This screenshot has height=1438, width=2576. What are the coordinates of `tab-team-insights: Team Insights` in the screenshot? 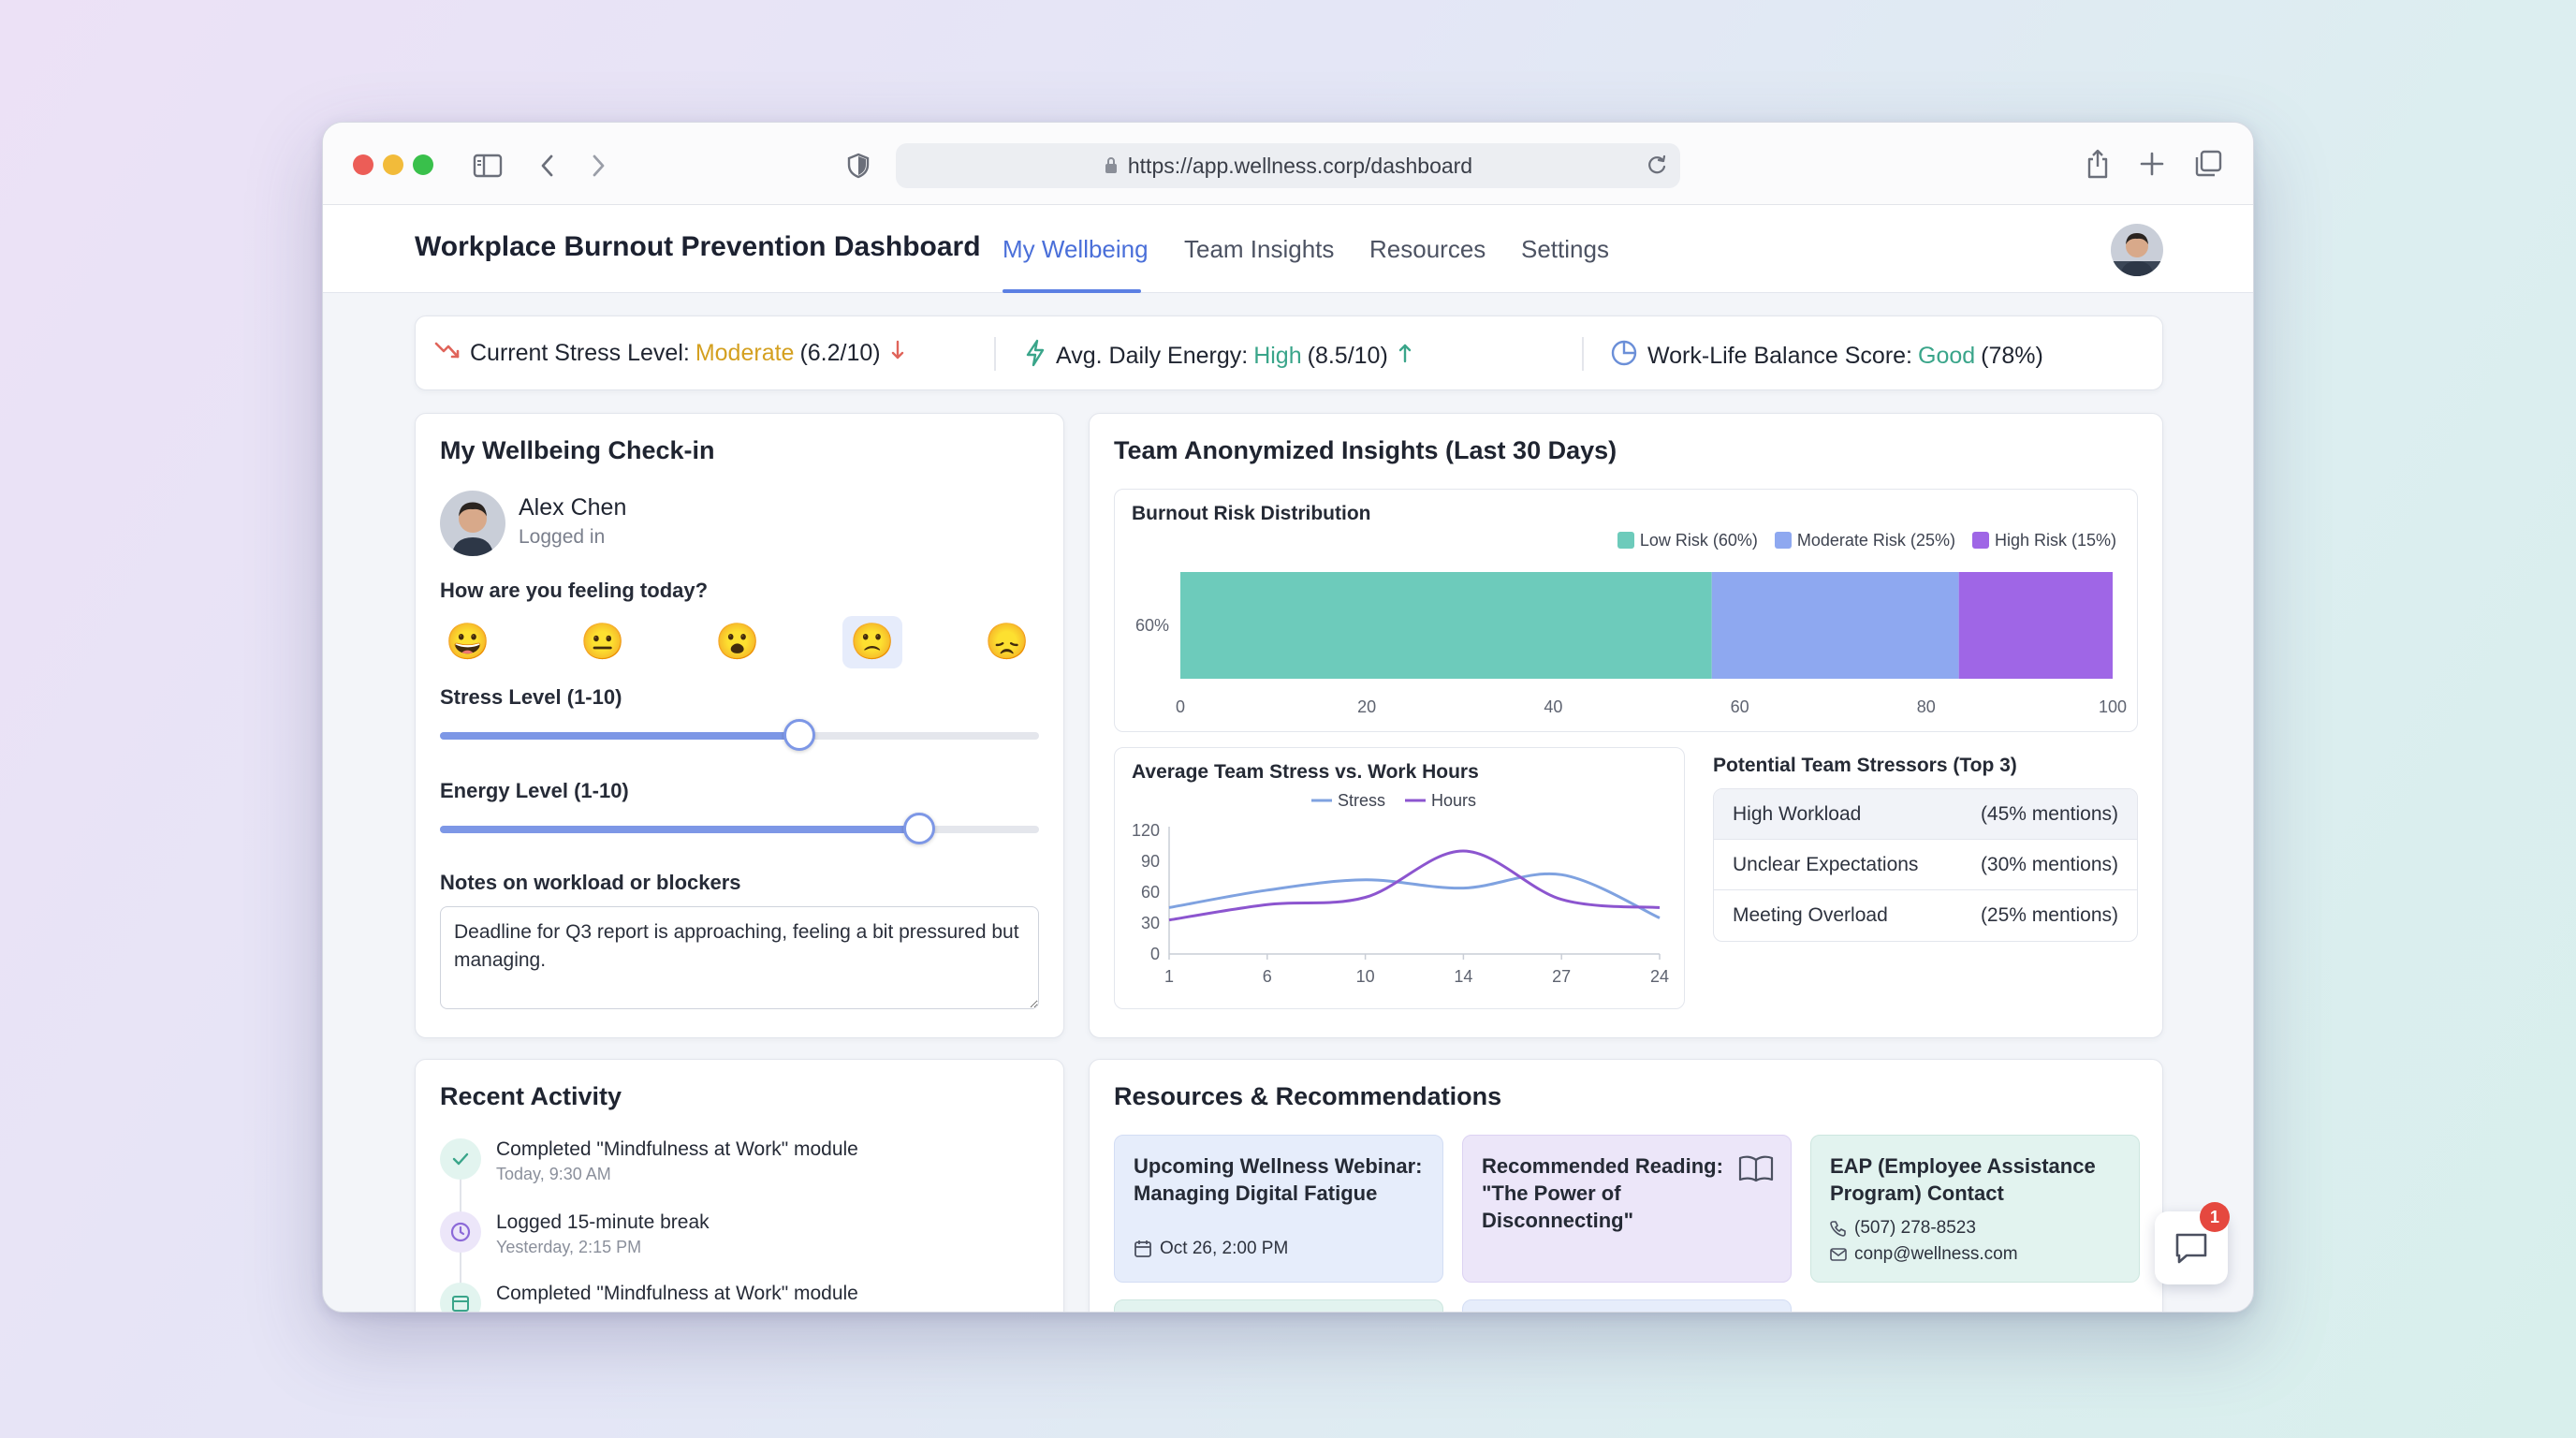 It's located at (1259, 249).